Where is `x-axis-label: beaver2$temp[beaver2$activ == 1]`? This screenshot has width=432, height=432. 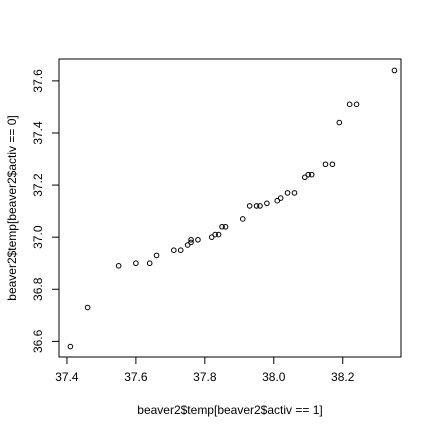 x-axis-label: beaver2$temp[beaver2$activ == 1] is located at coordinates (229, 410).